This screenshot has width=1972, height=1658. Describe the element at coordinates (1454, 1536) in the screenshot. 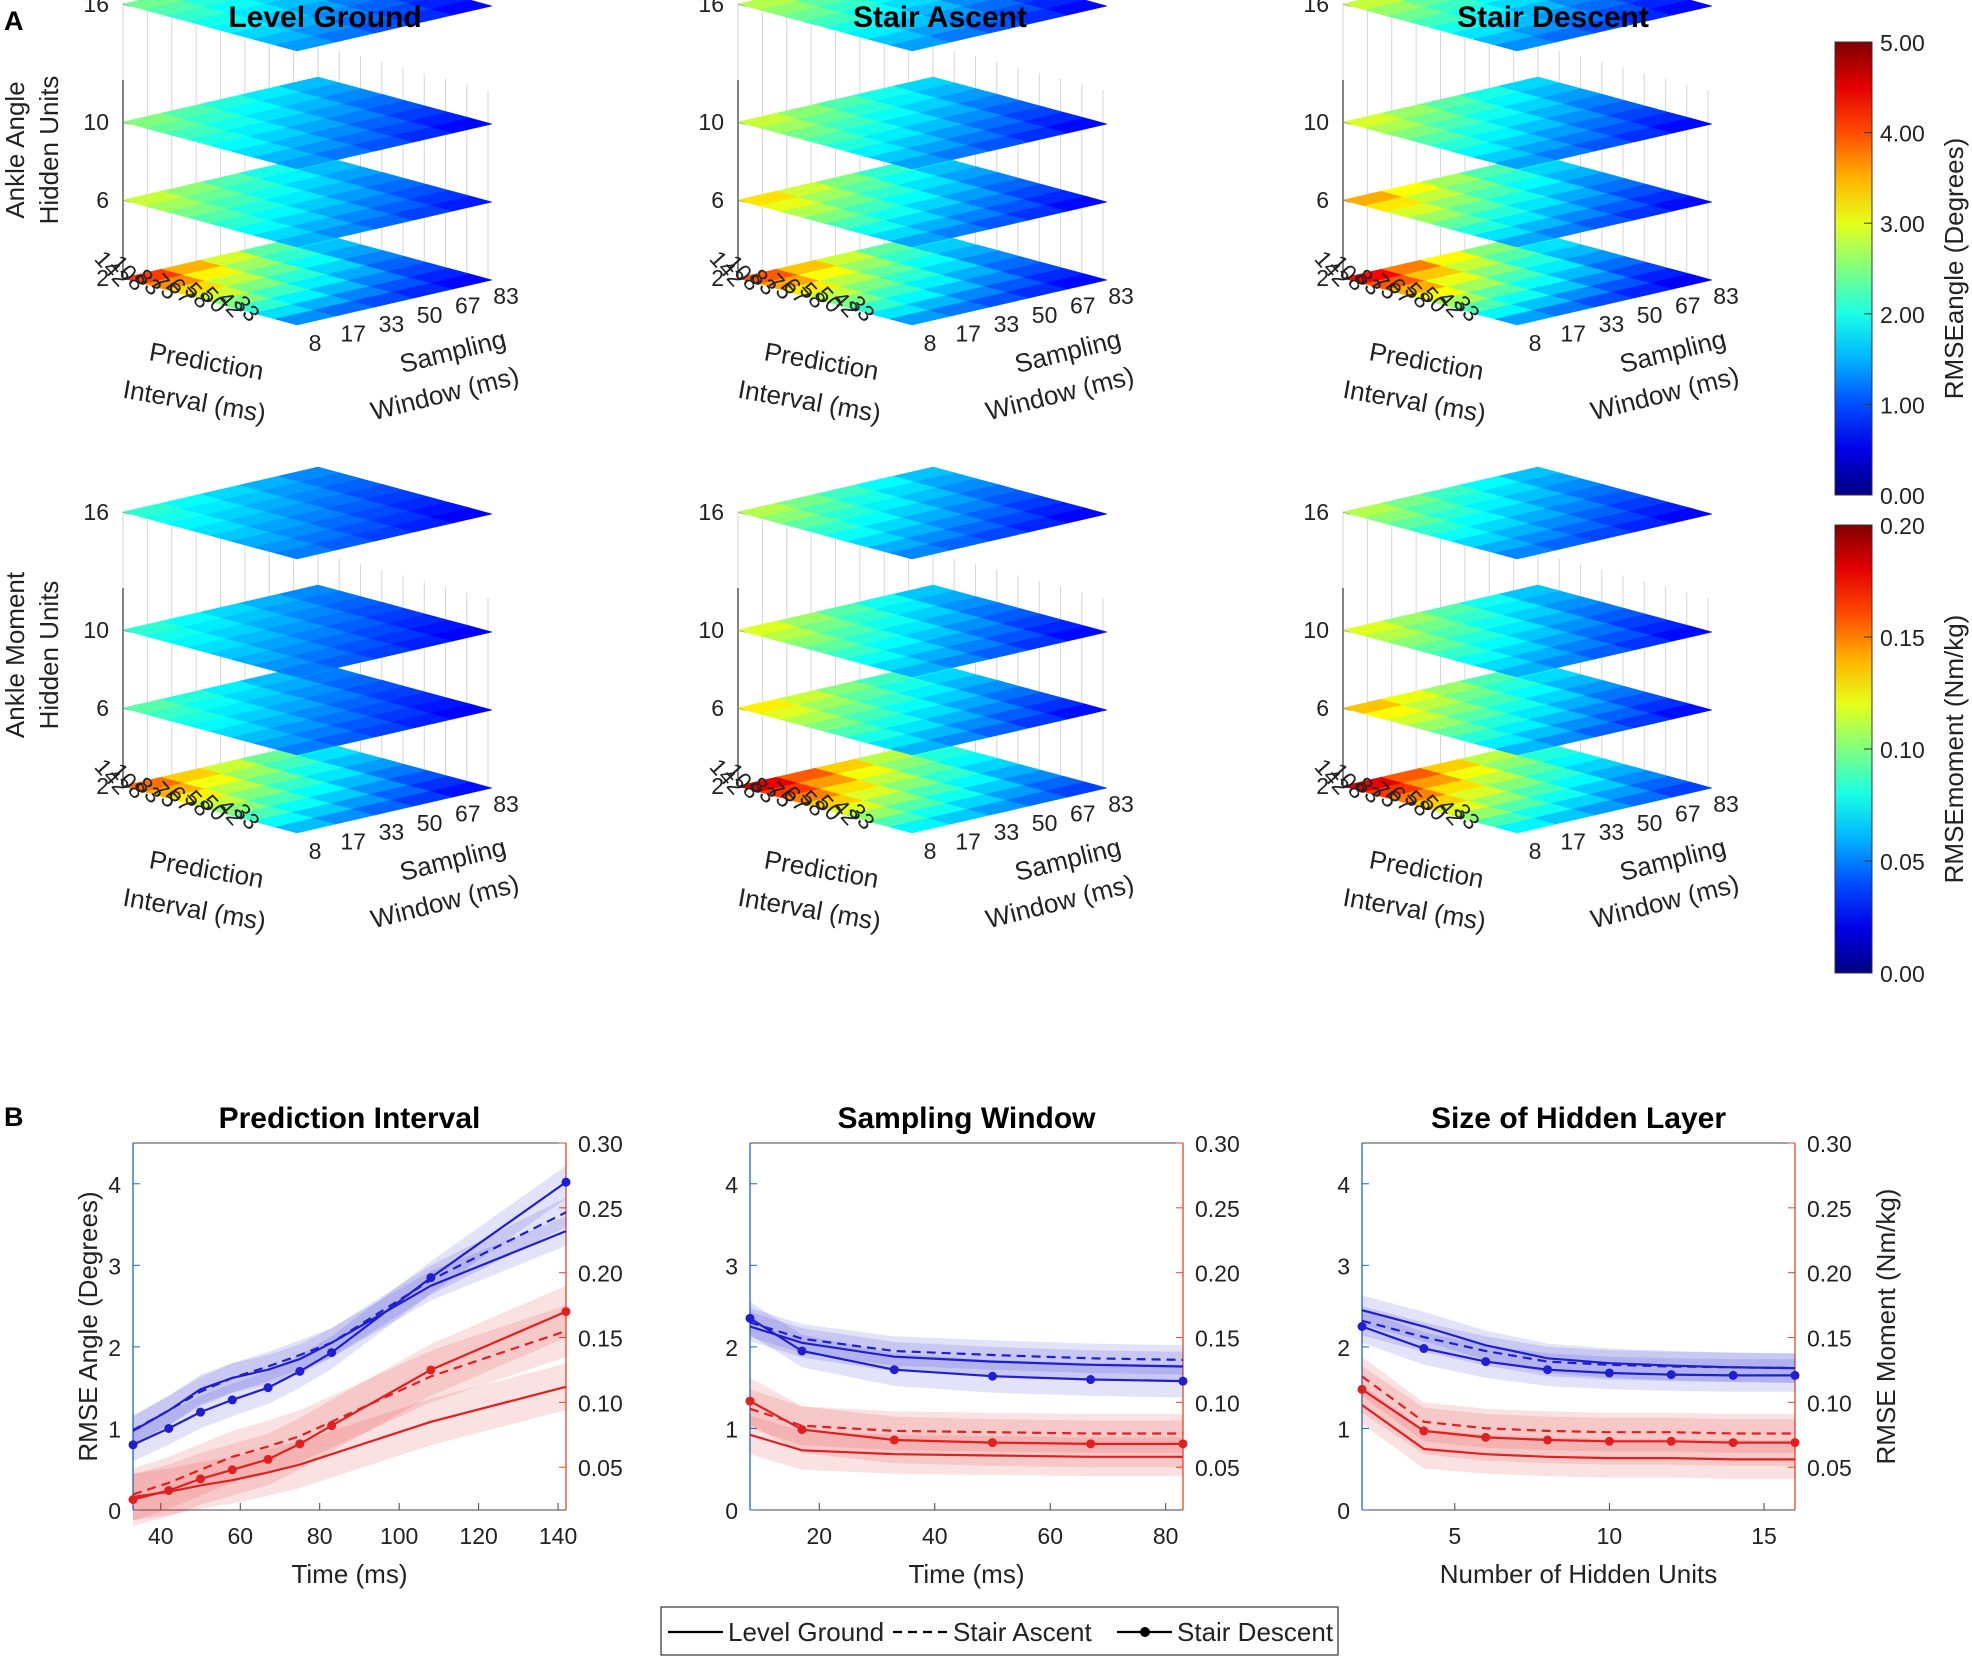

I see `x-tick-label: 5` at that location.